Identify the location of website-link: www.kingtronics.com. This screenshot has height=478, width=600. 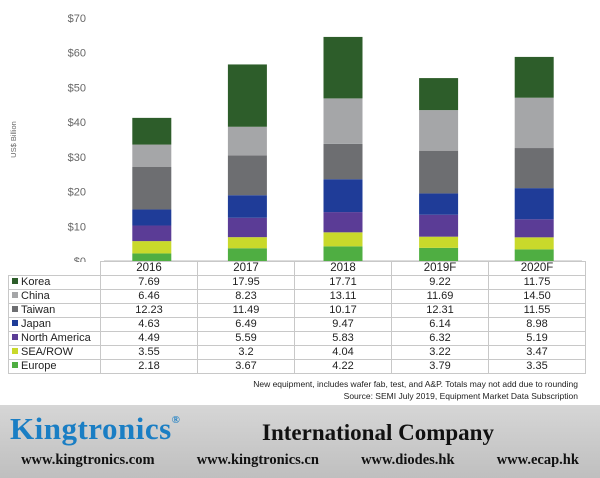
(88, 460).